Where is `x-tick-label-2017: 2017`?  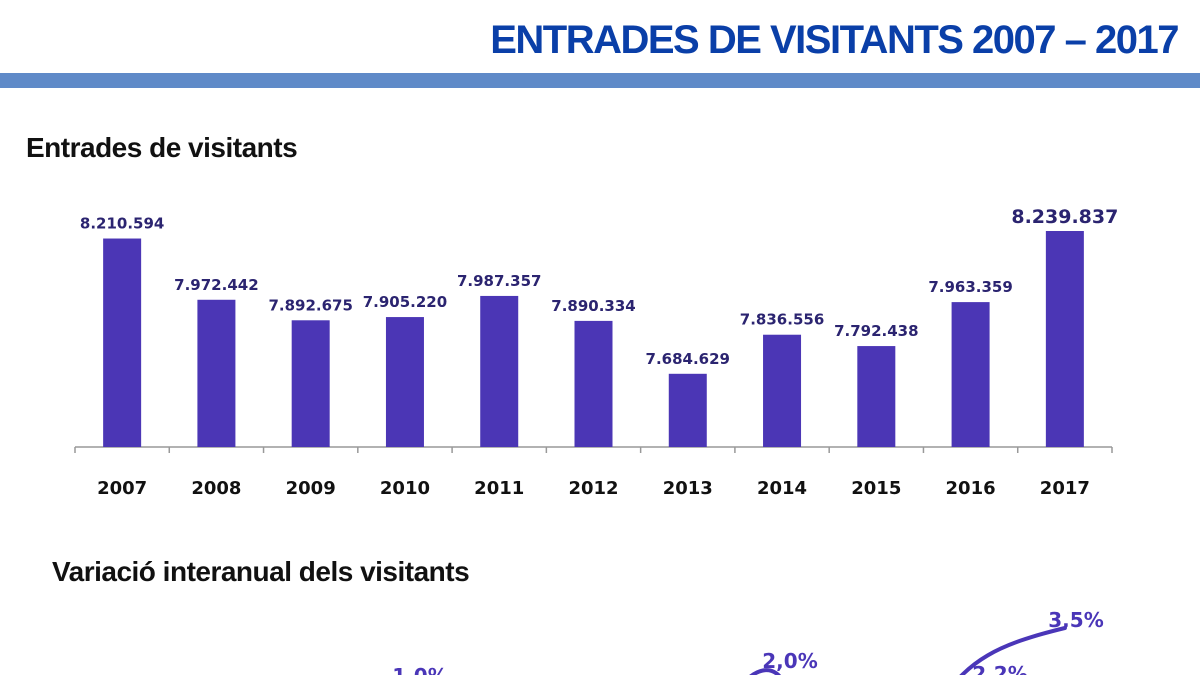
x-tick-label-2017: 2017 is located at coordinates (1065, 488).